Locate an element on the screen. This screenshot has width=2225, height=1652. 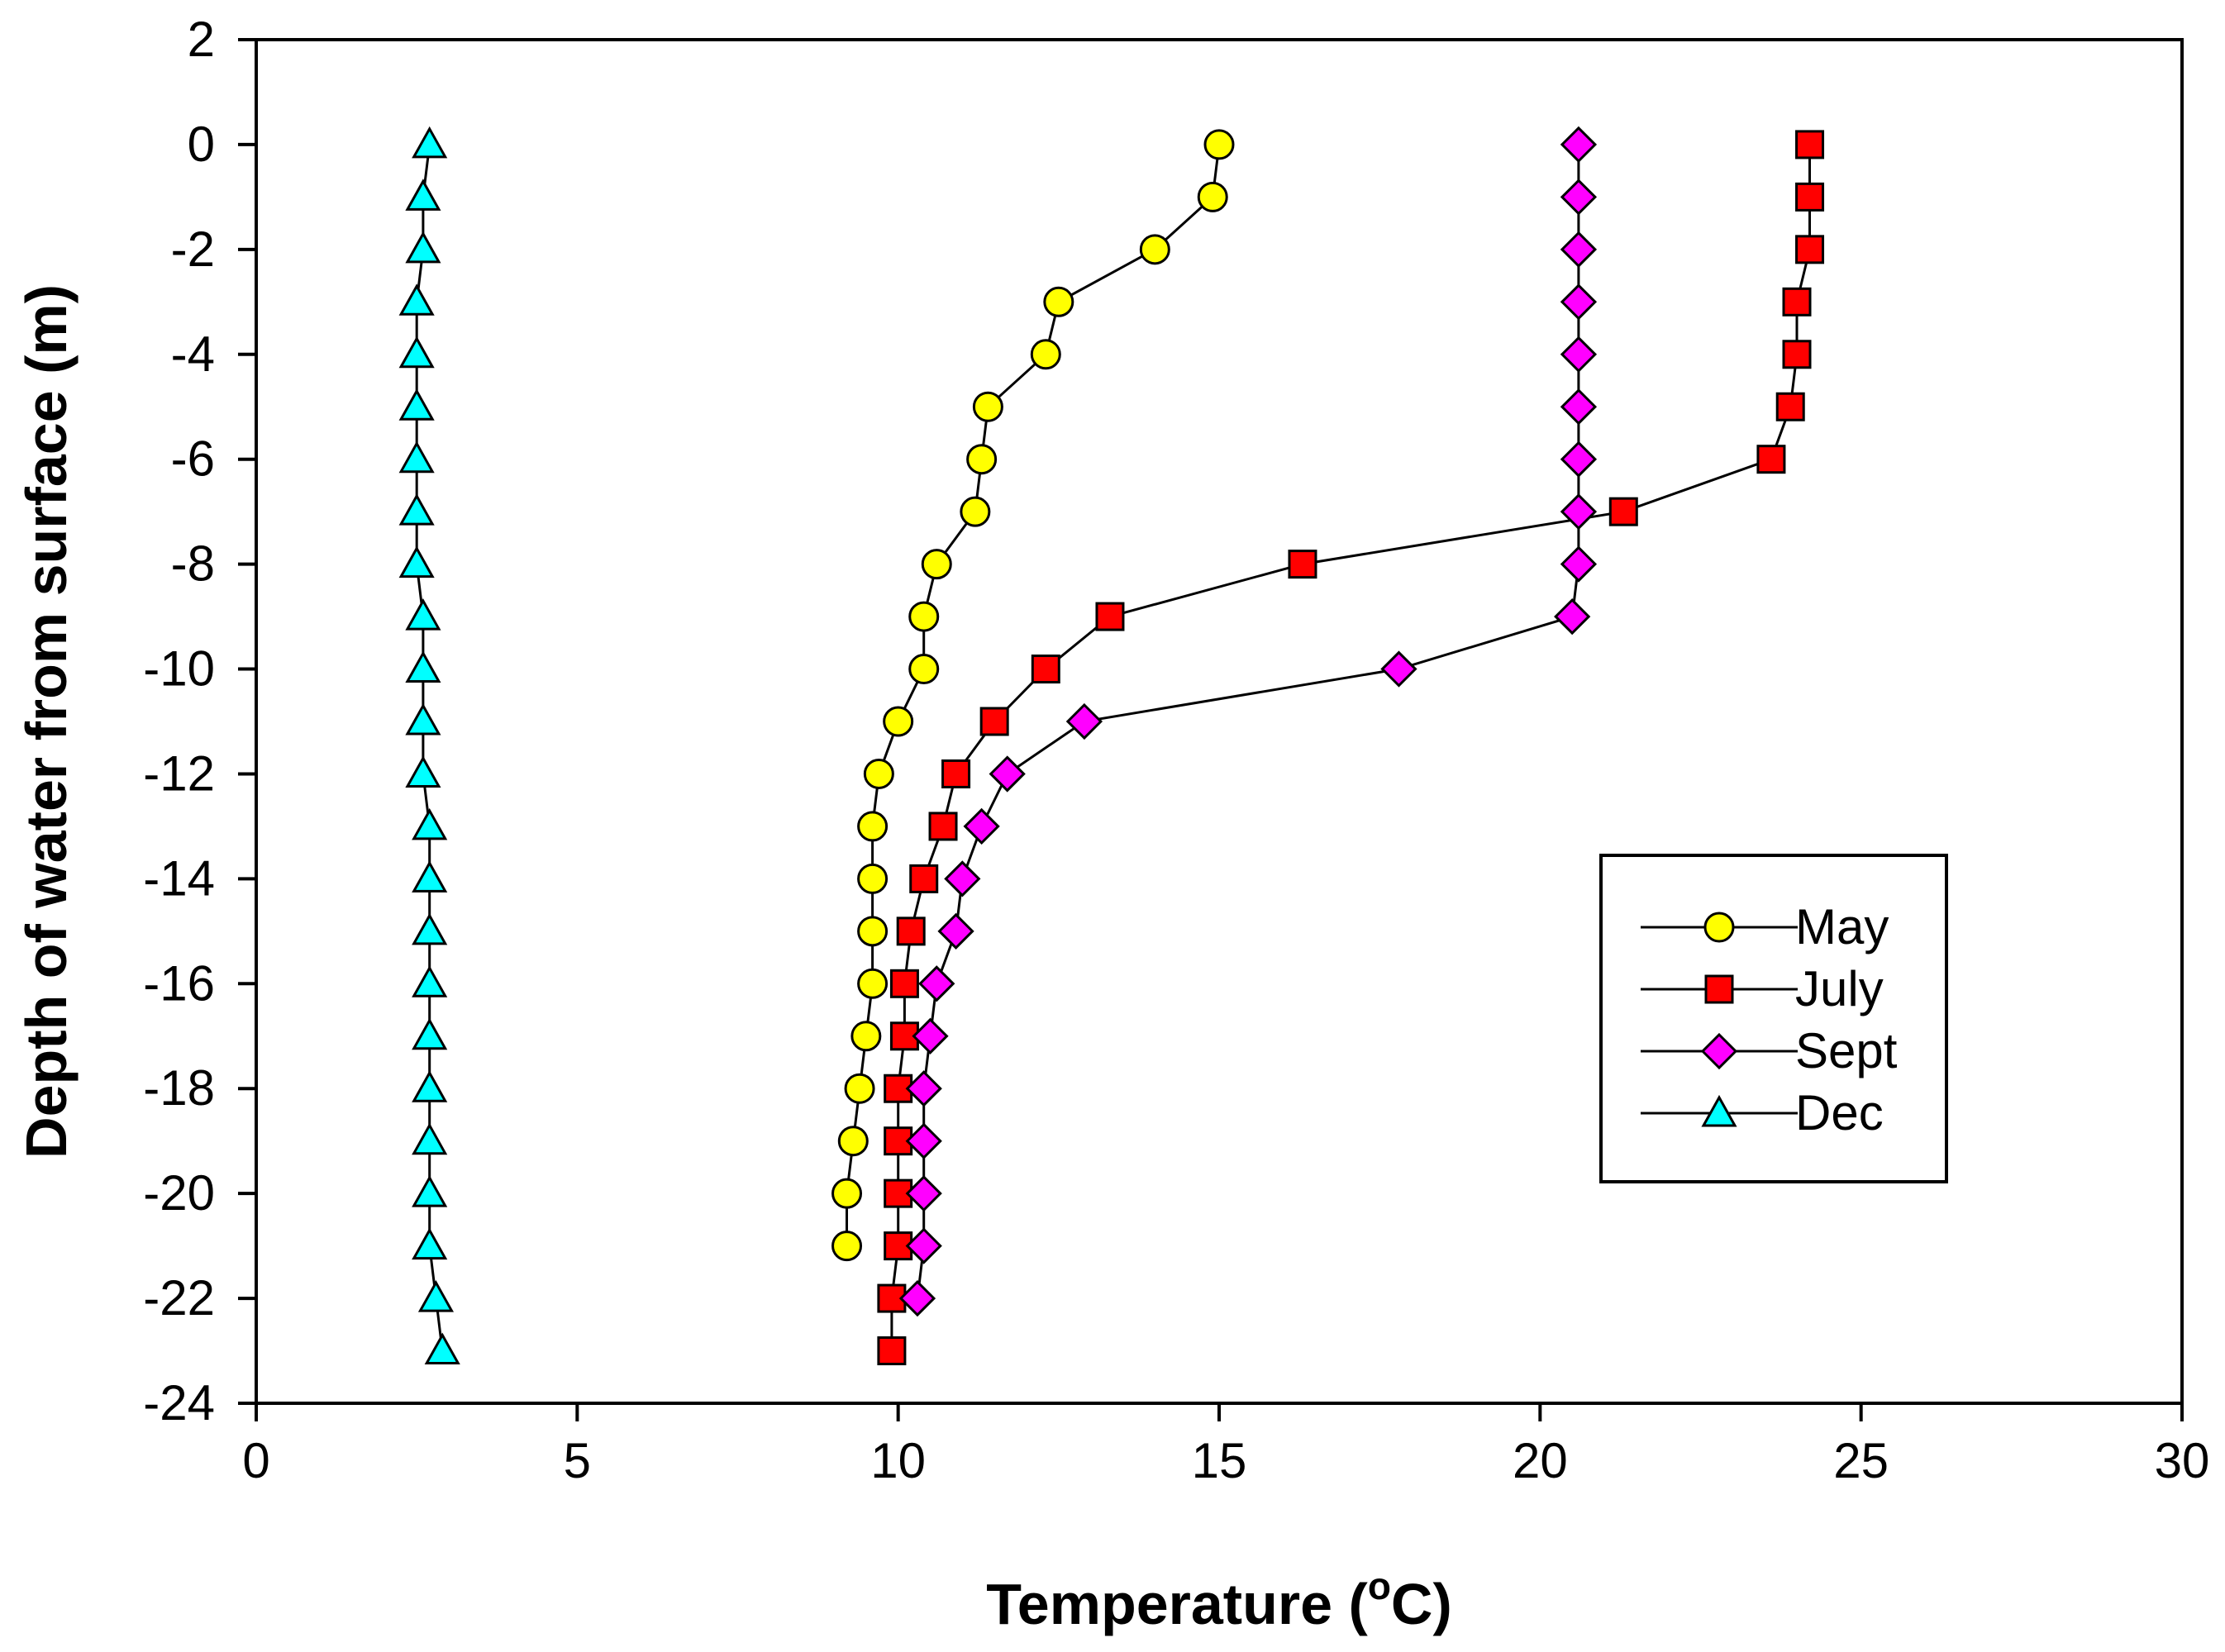
x-tick-label: 5 is located at coordinates (577, 1460).